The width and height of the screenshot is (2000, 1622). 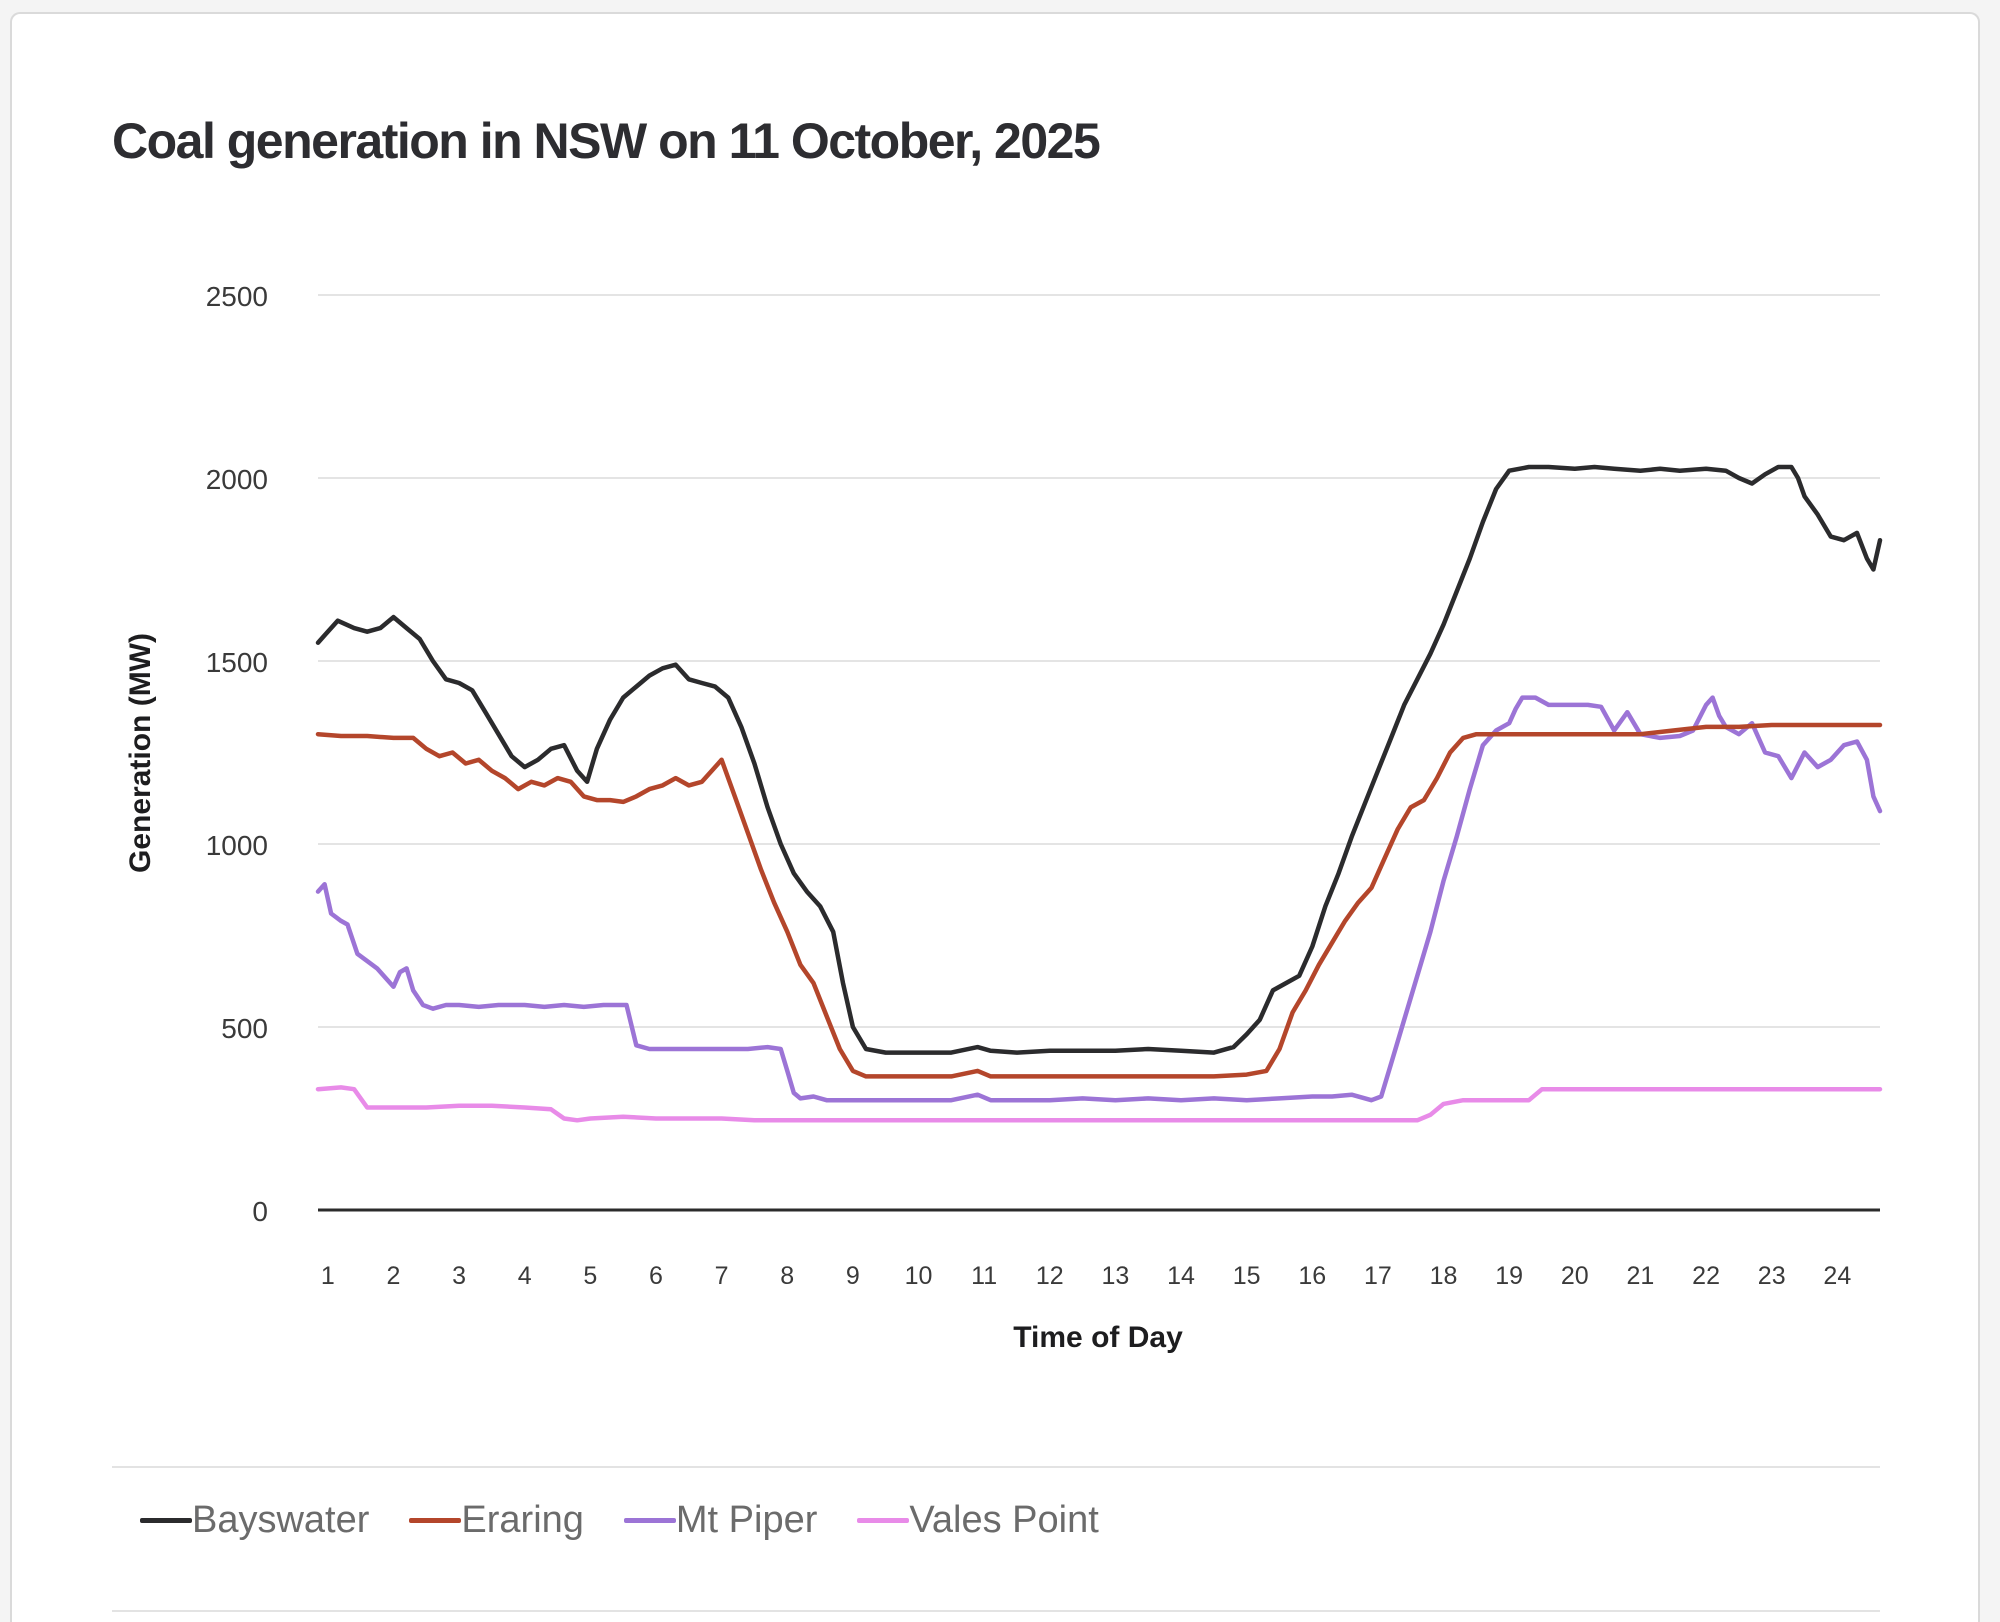 I want to click on x-tick-label: 8, so click(x=787, y=1276).